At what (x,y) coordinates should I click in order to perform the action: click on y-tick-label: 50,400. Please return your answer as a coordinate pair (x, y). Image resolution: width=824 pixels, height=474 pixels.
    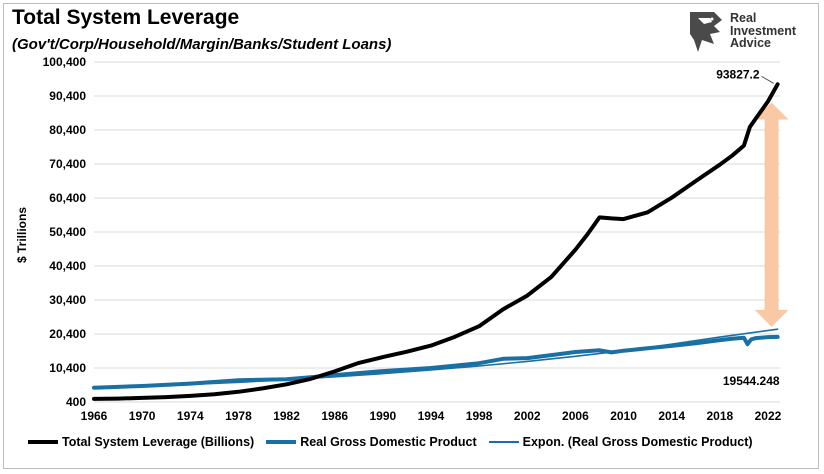
    Looking at the image, I should click on (67, 232).